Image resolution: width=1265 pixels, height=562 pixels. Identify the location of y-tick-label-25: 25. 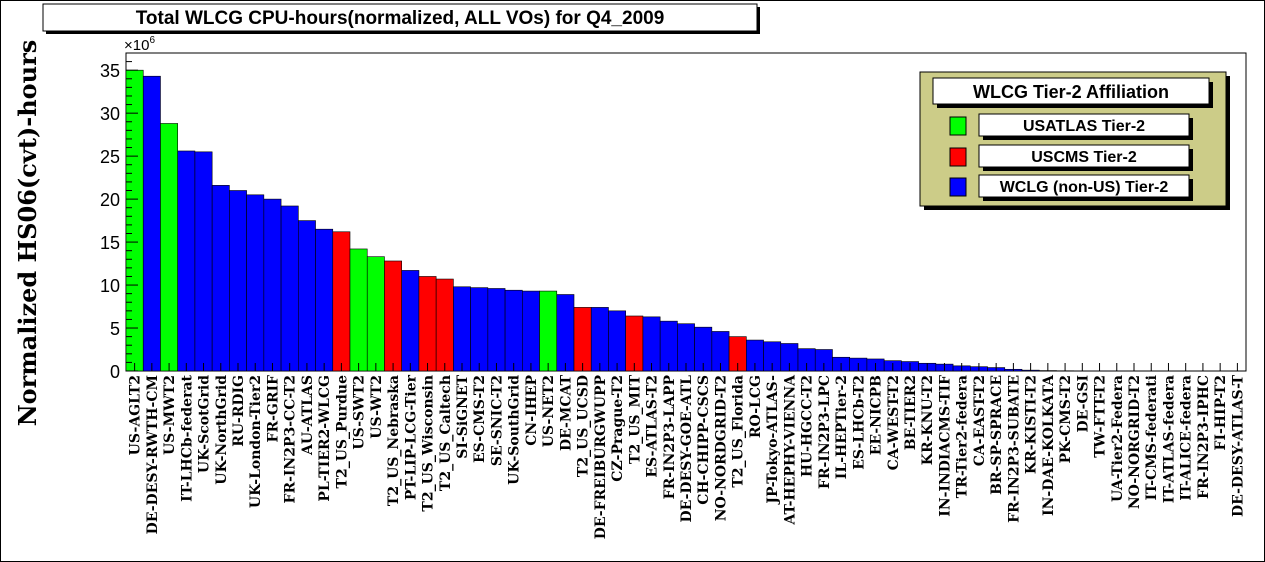
(110, 157).